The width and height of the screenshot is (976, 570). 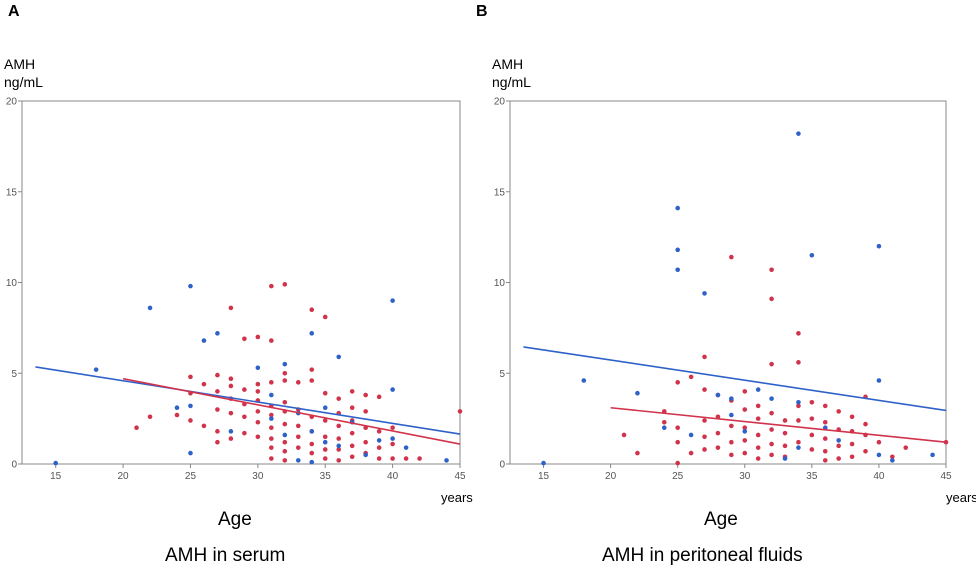 I want to click on x-tick-label: 20, so click(x=124, y=476).